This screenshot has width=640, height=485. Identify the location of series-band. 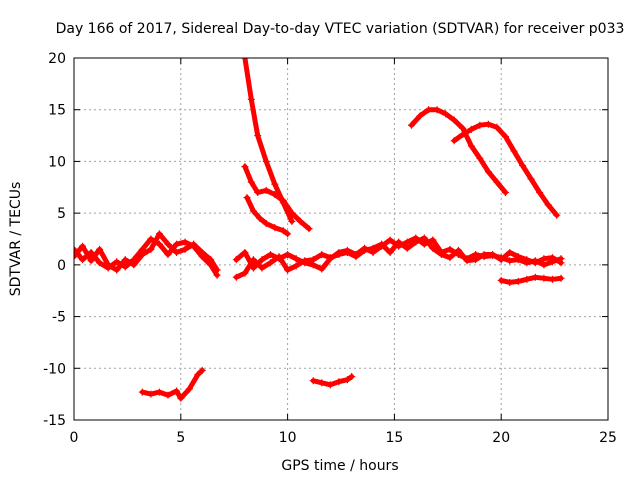
(268, 141).